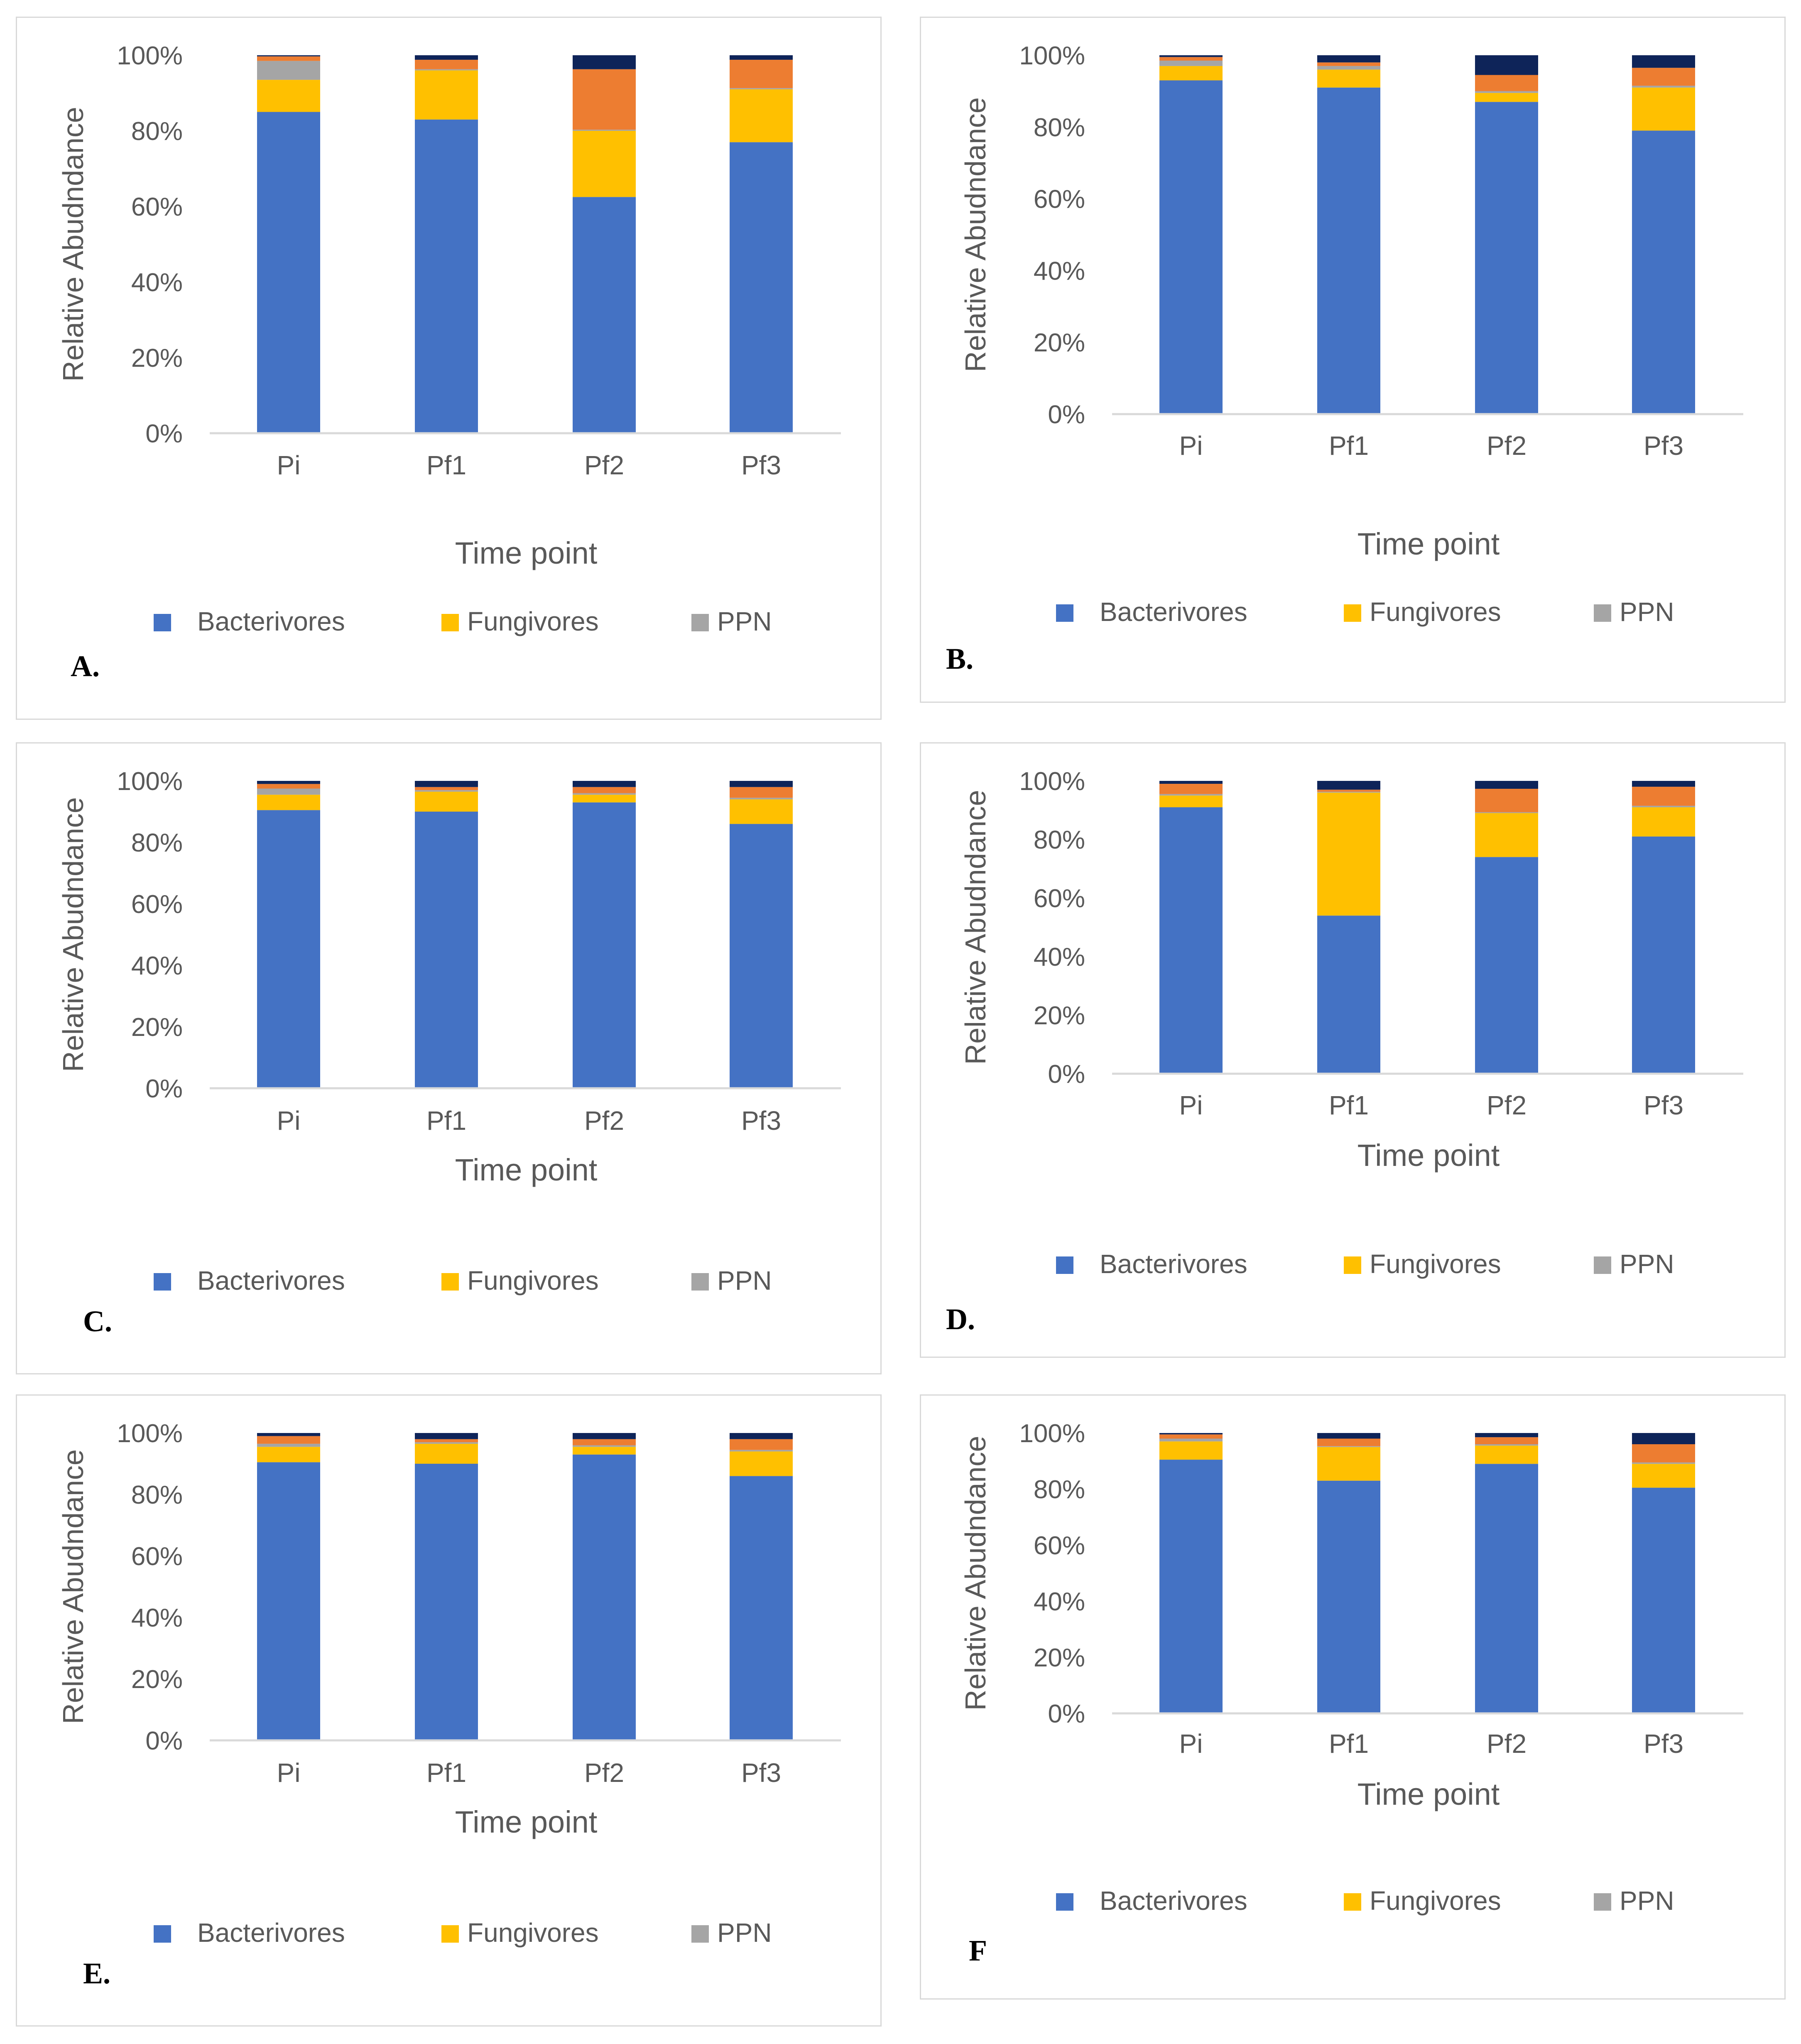  What do you see at coordinates (1435, 612) in the screenshot?
I see `legend-label-fungivores: Fungivores` at bounding box center [1435, 612].